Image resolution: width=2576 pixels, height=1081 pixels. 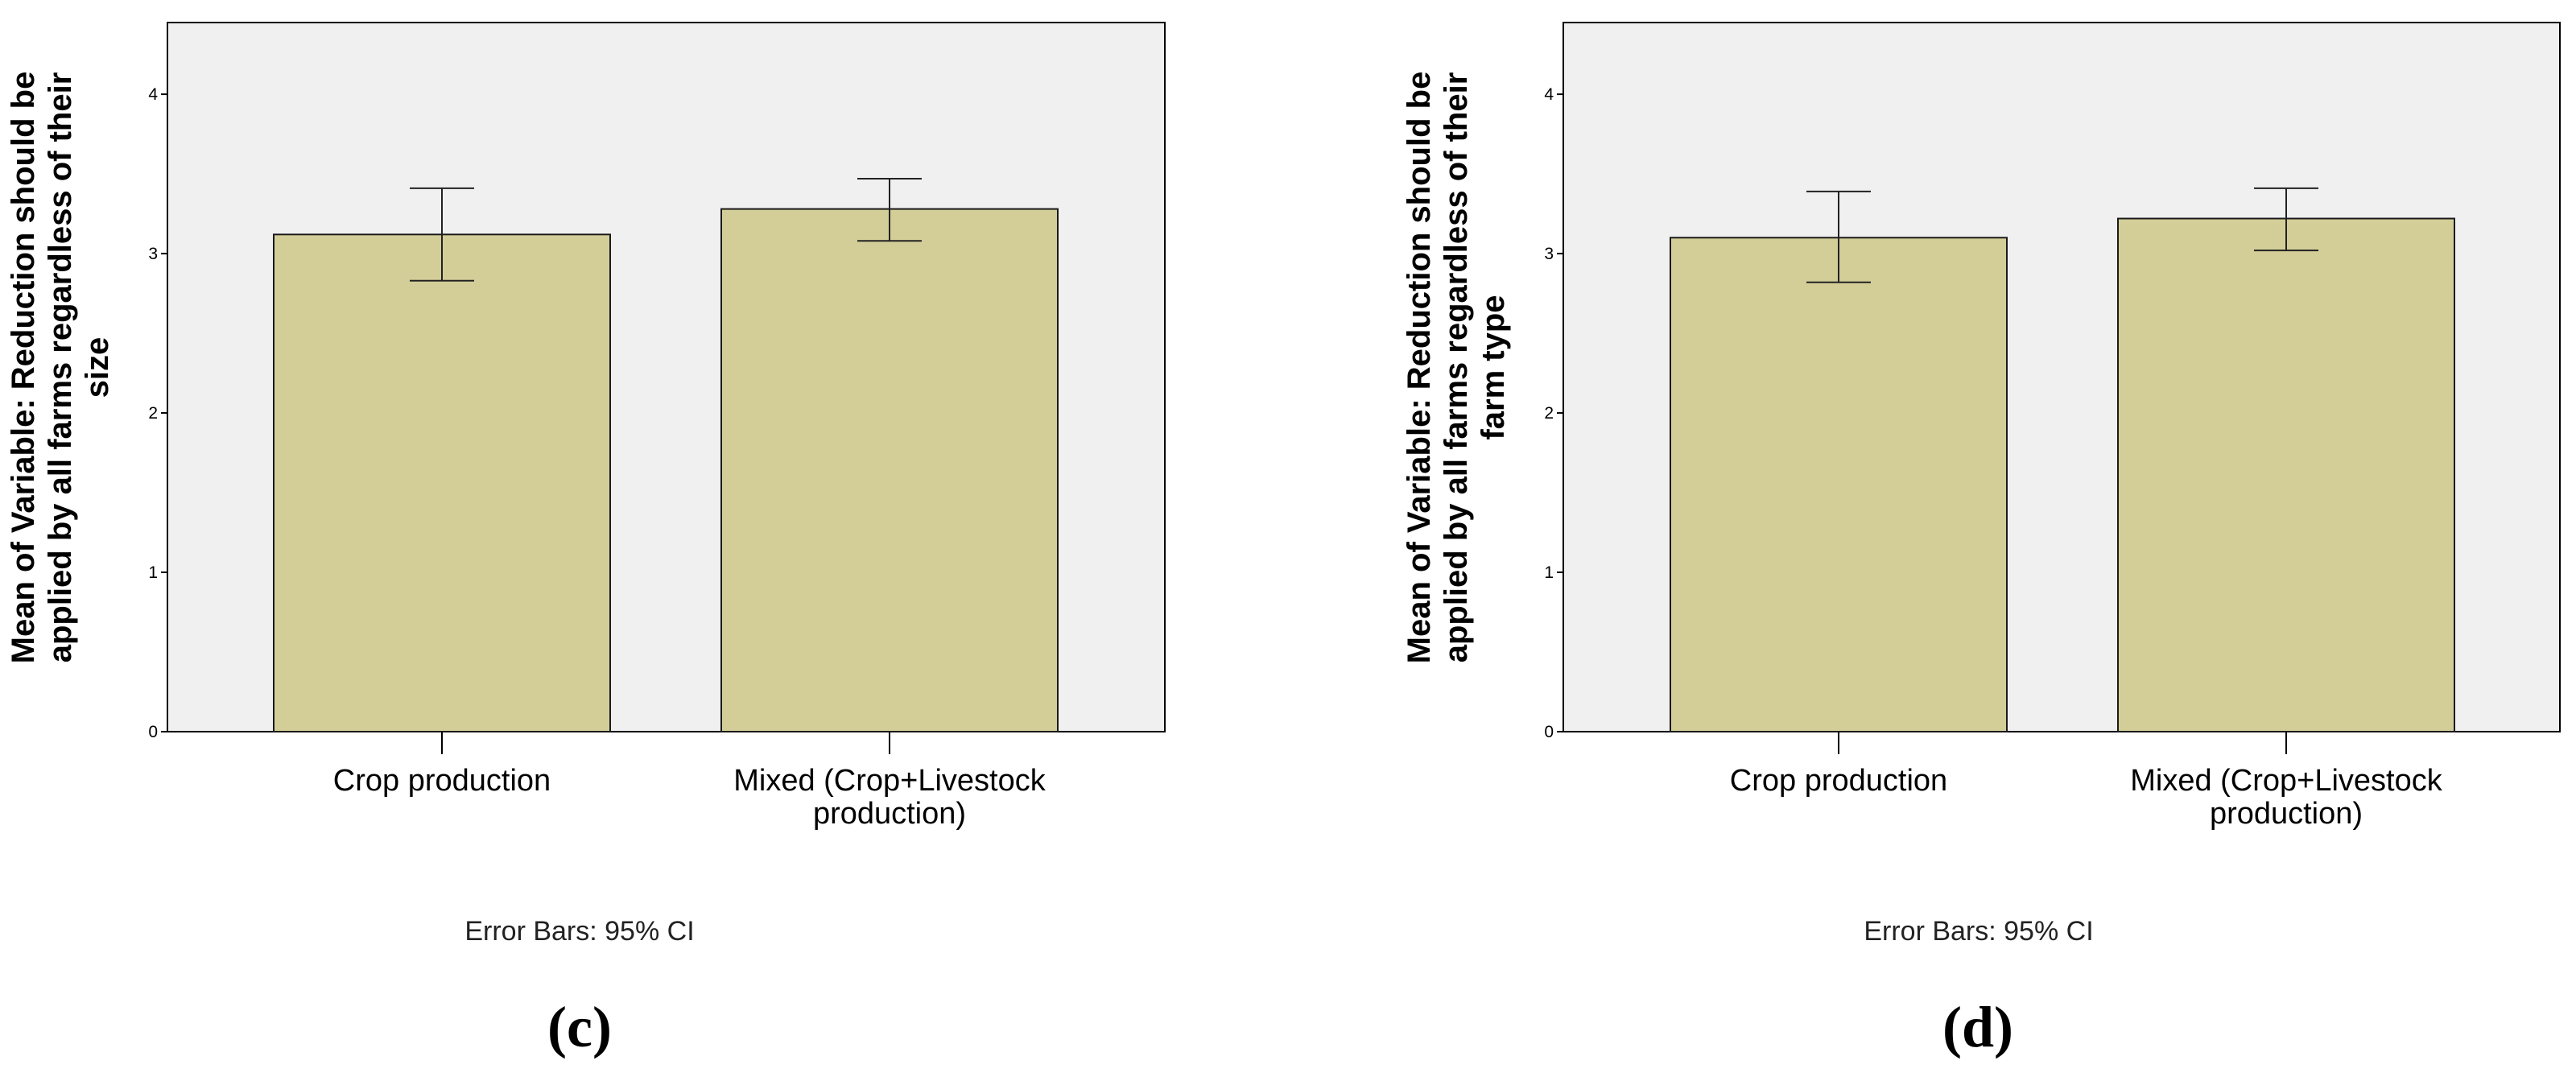 What do you see at coordinates (1977, 1027) in the screenshot?
I see `panel-label: (d)` at bounding box center [1977, 1027].